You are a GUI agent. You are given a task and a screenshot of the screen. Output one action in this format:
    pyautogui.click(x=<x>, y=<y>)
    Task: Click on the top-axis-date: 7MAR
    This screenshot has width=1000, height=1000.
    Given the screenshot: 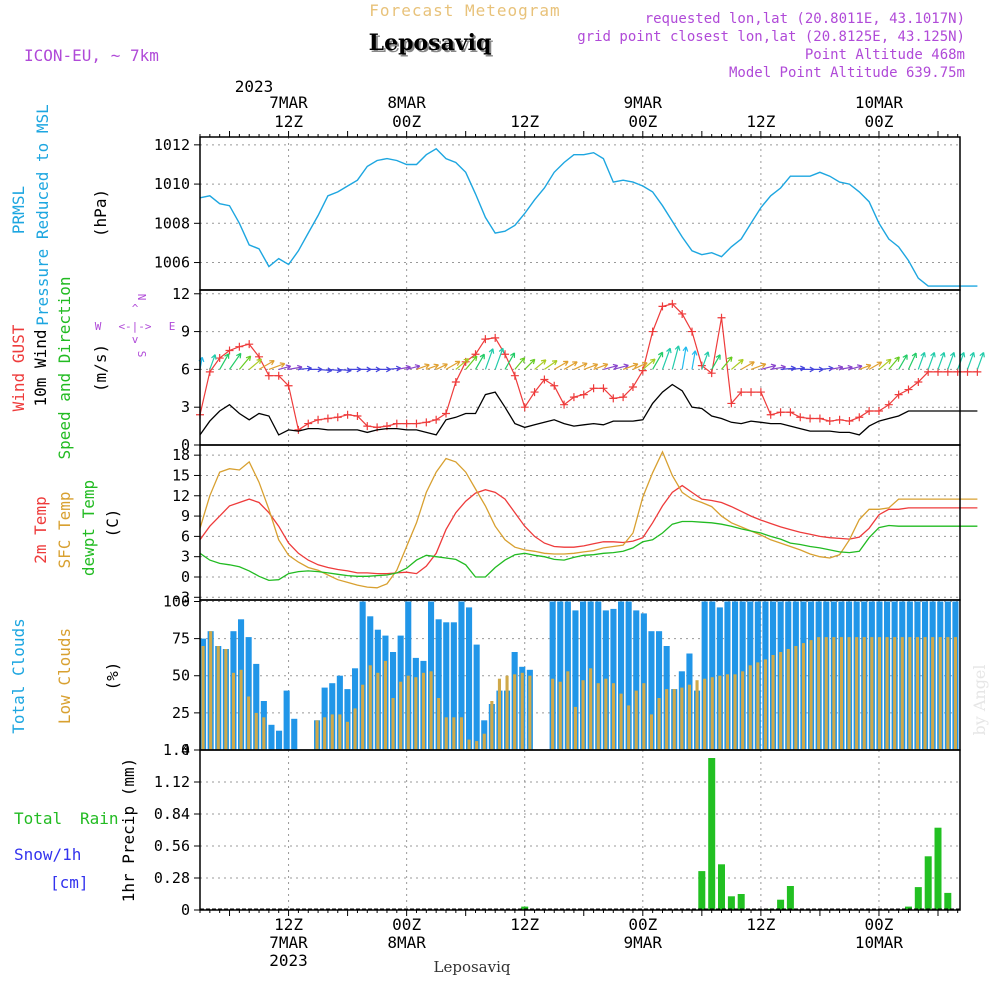 What is the action you would take?
    pyautogui.click(x=288, y=102)
    